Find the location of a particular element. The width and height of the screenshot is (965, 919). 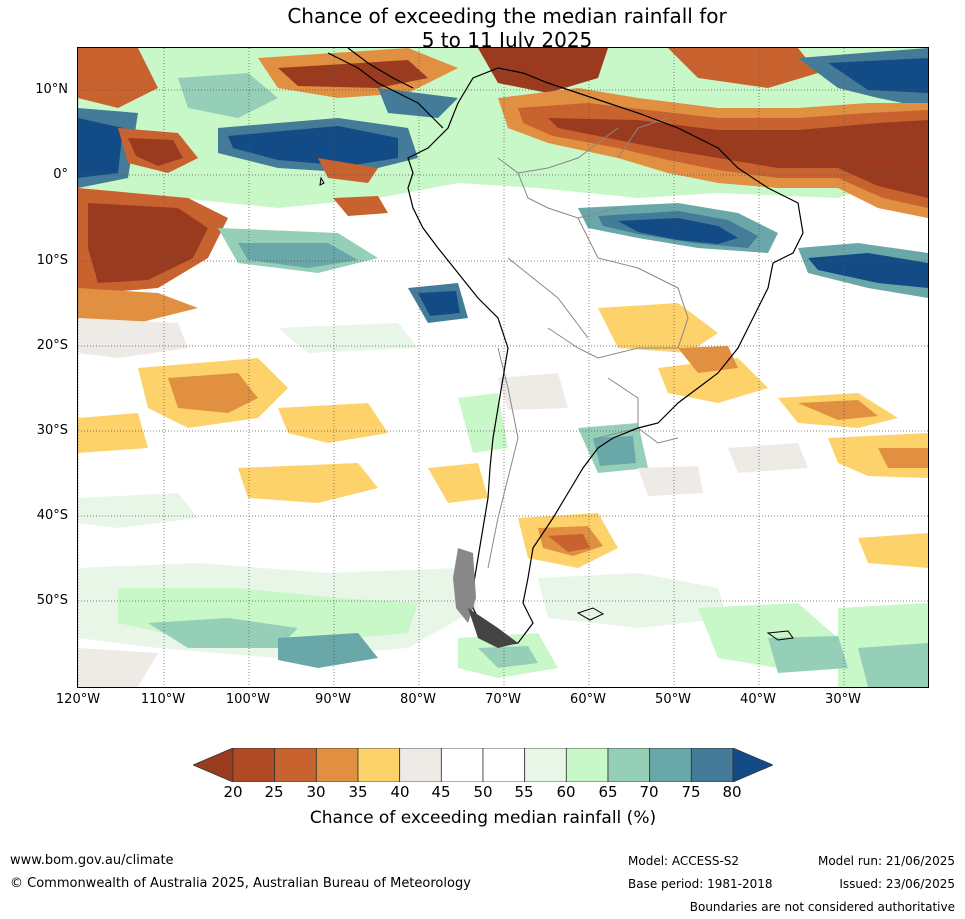

colorbar-tick: 20 is located at coordinates (233, 792).